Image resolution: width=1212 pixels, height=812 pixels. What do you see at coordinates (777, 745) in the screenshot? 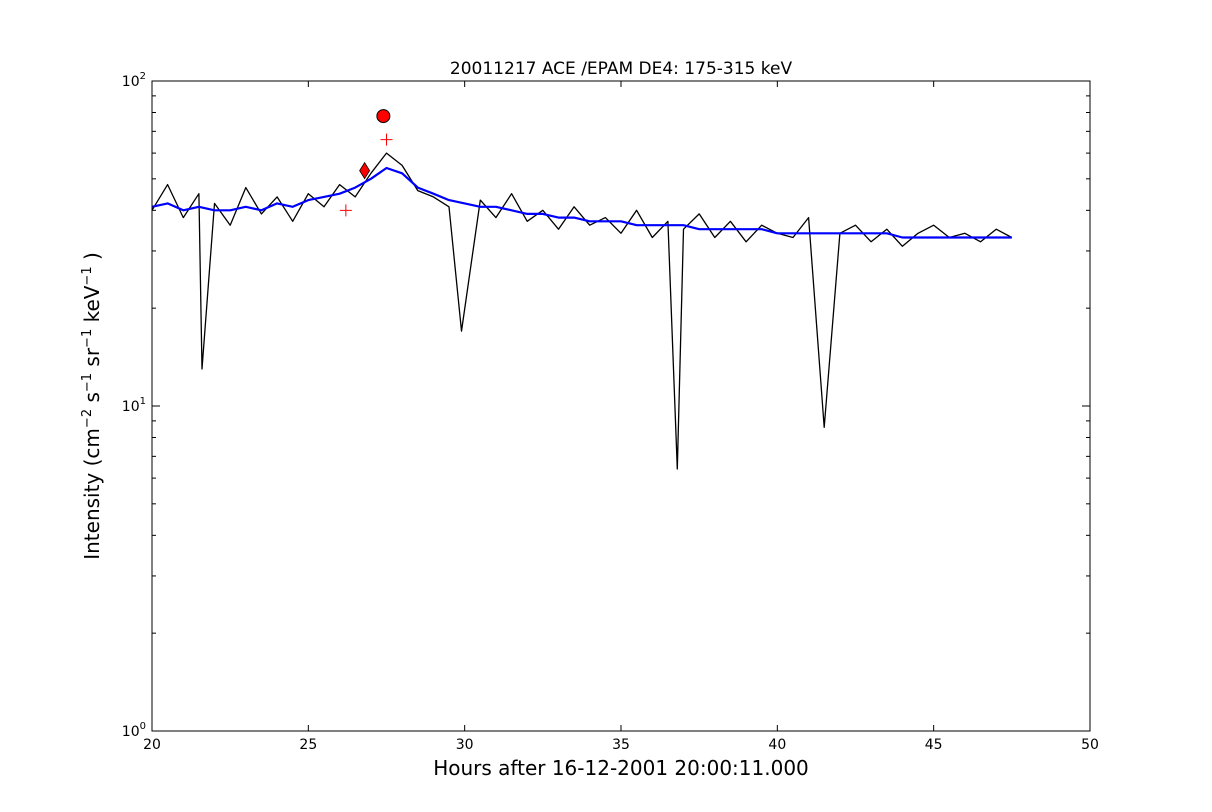
I see `x-tick-label: 40` at bounding box center [777, 745].